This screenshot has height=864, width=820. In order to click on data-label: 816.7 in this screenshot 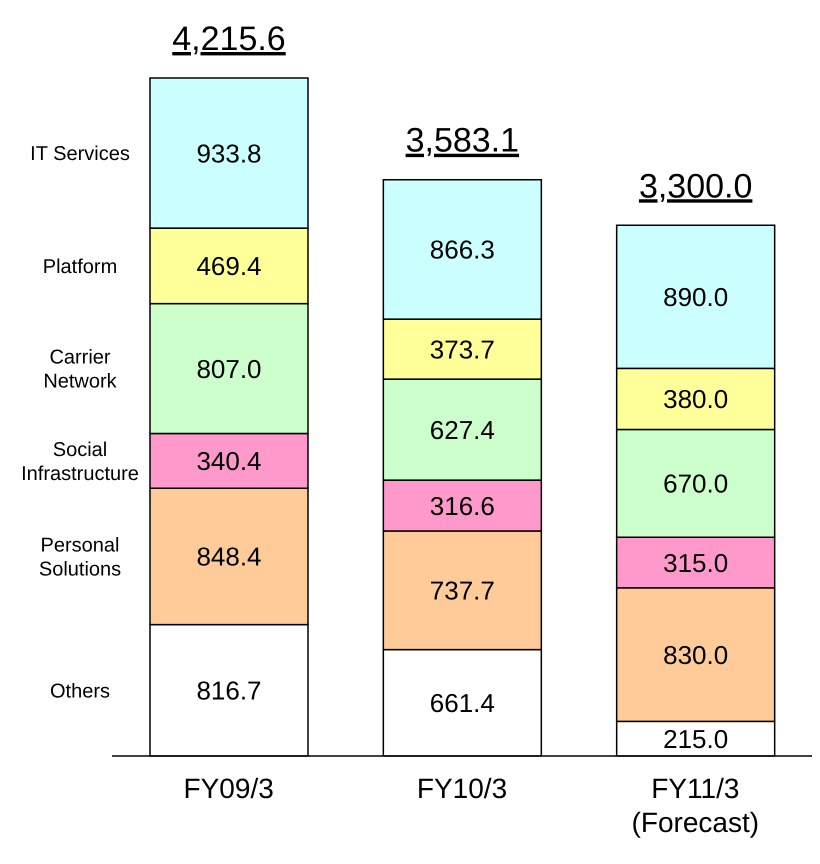, I will do `click(229, 691)`.